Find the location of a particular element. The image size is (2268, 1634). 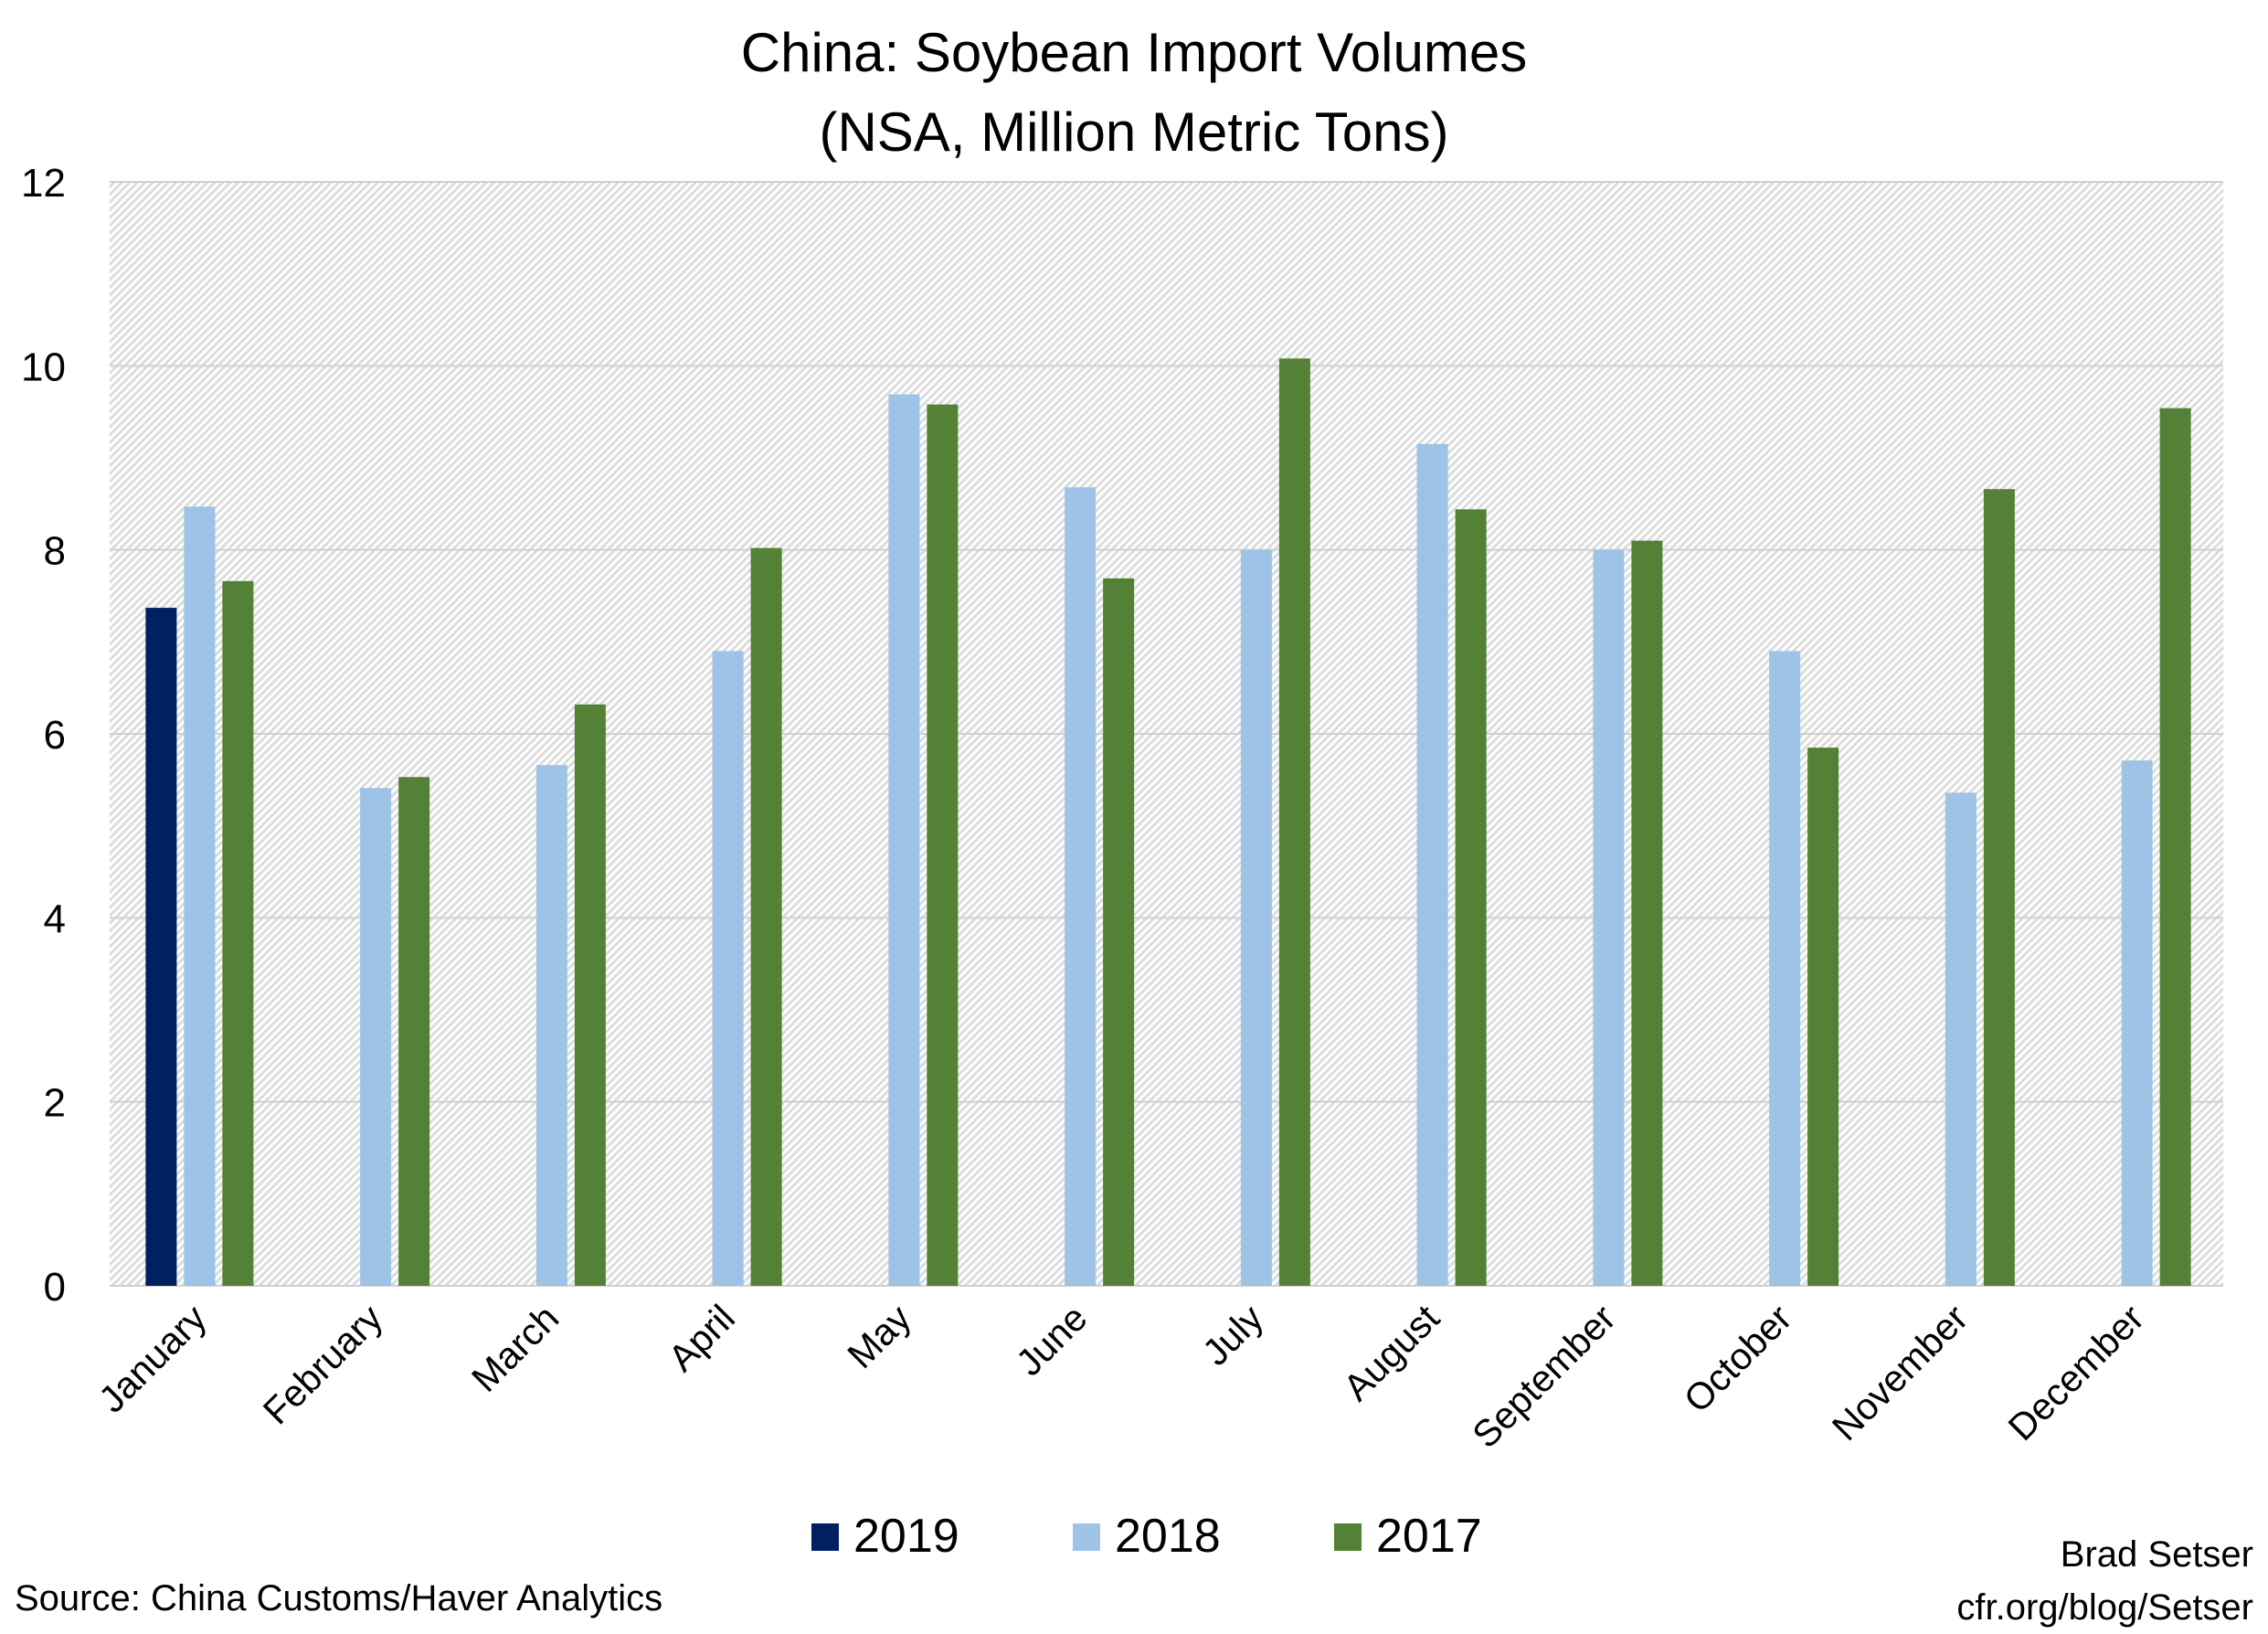

legend-swatch-2017 is located at coordinates (1348, 1537).